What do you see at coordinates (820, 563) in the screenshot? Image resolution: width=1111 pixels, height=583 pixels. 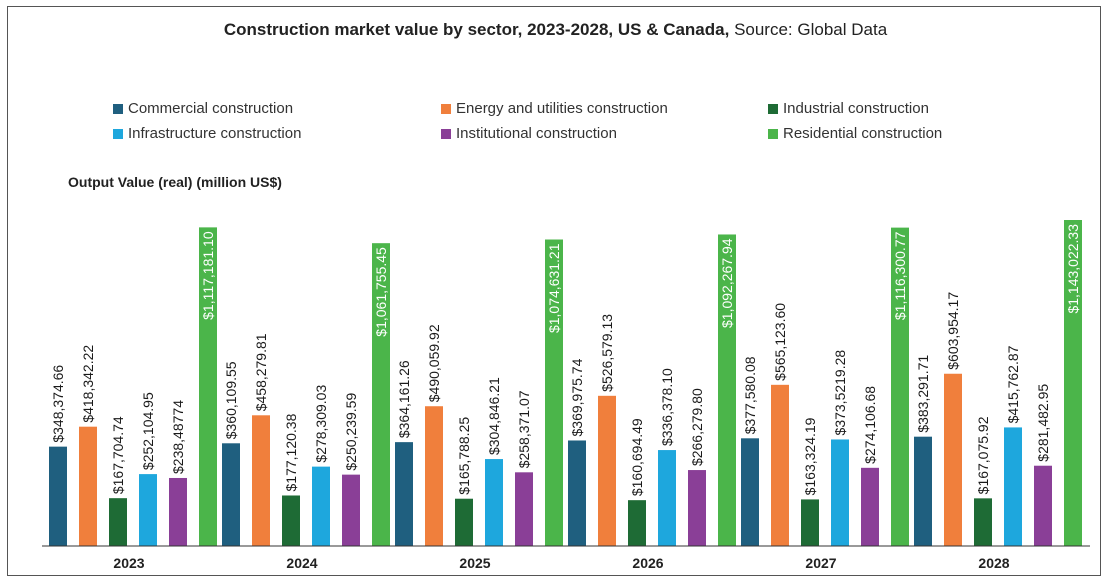 I see `x-tick-label: 2027` at bounding box center [820, 563].